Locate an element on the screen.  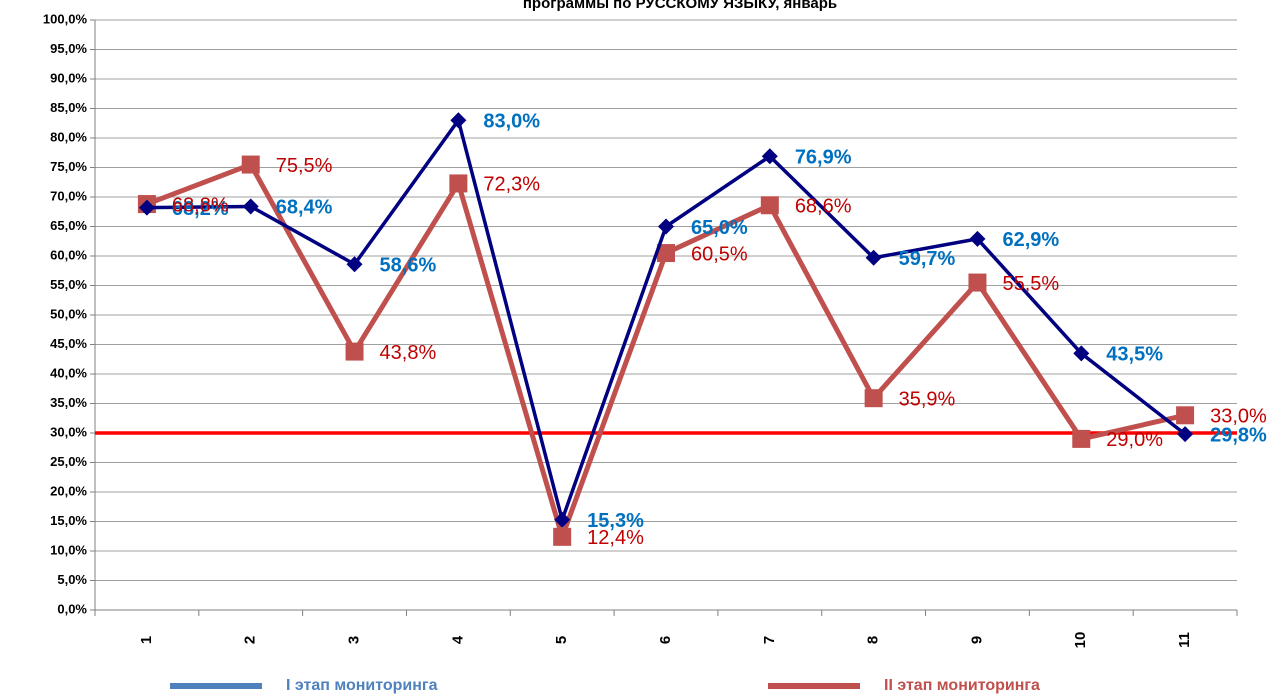
y-tick-label: 0,0% is located at coordinates (72, 608).